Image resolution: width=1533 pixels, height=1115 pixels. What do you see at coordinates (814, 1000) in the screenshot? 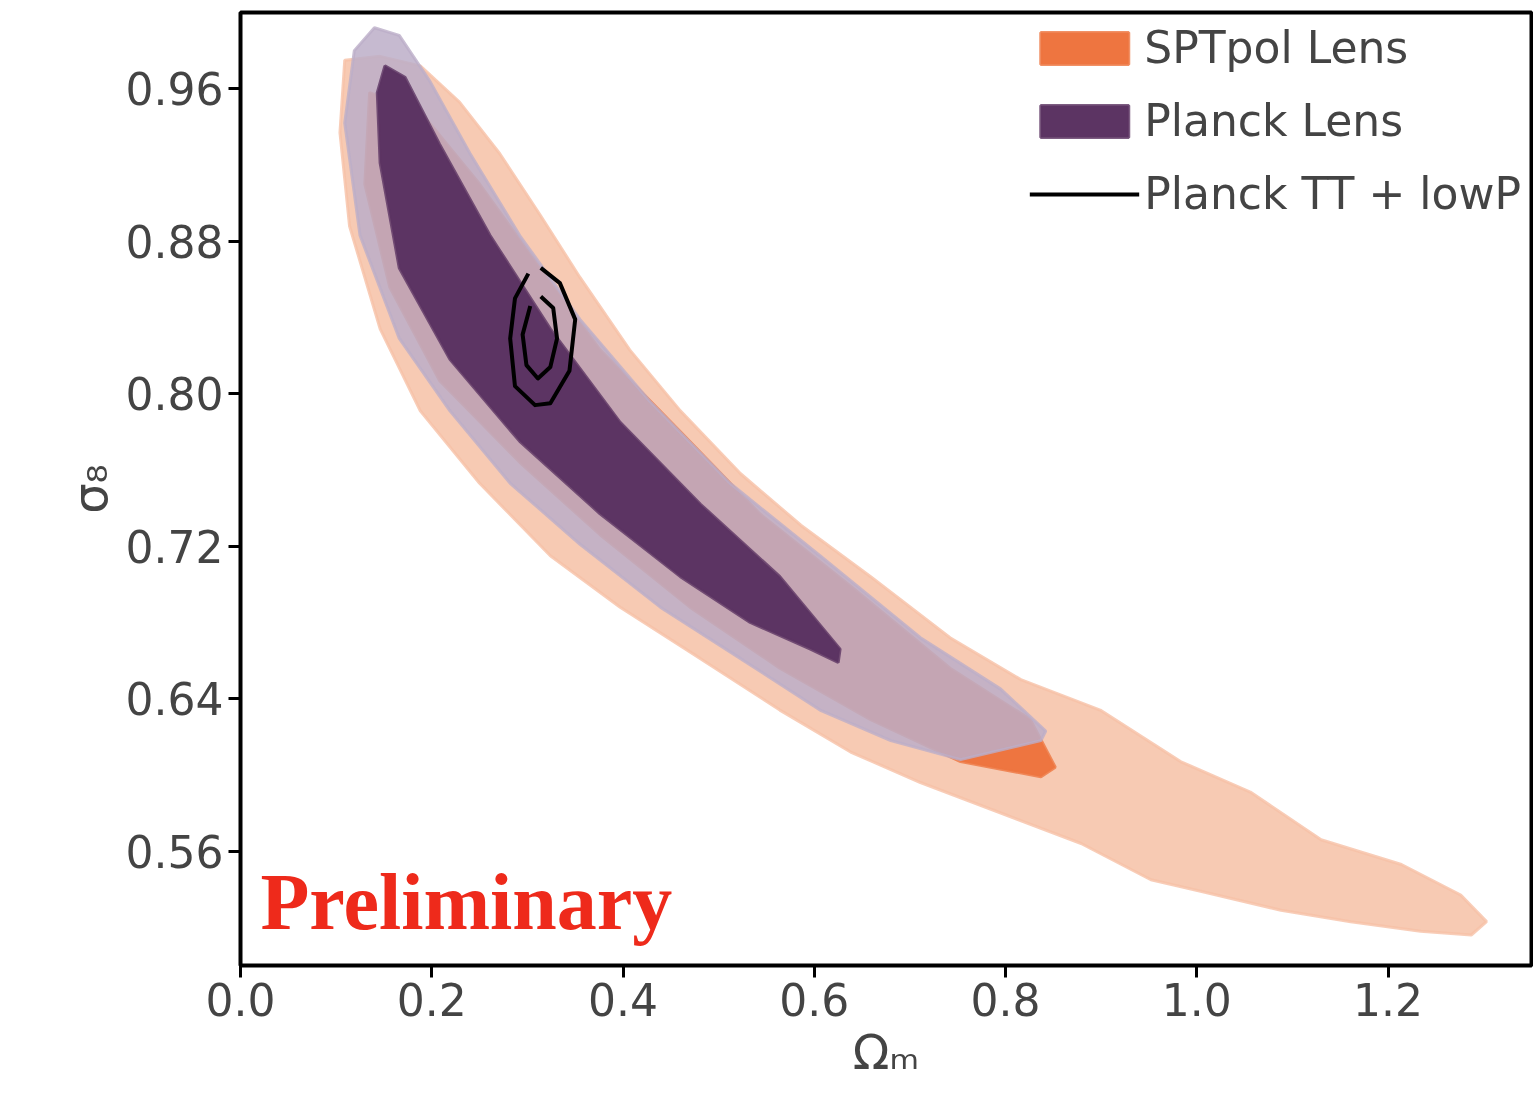
I see `x-tick-label: 0.6` at bounding box center [814, 1000].